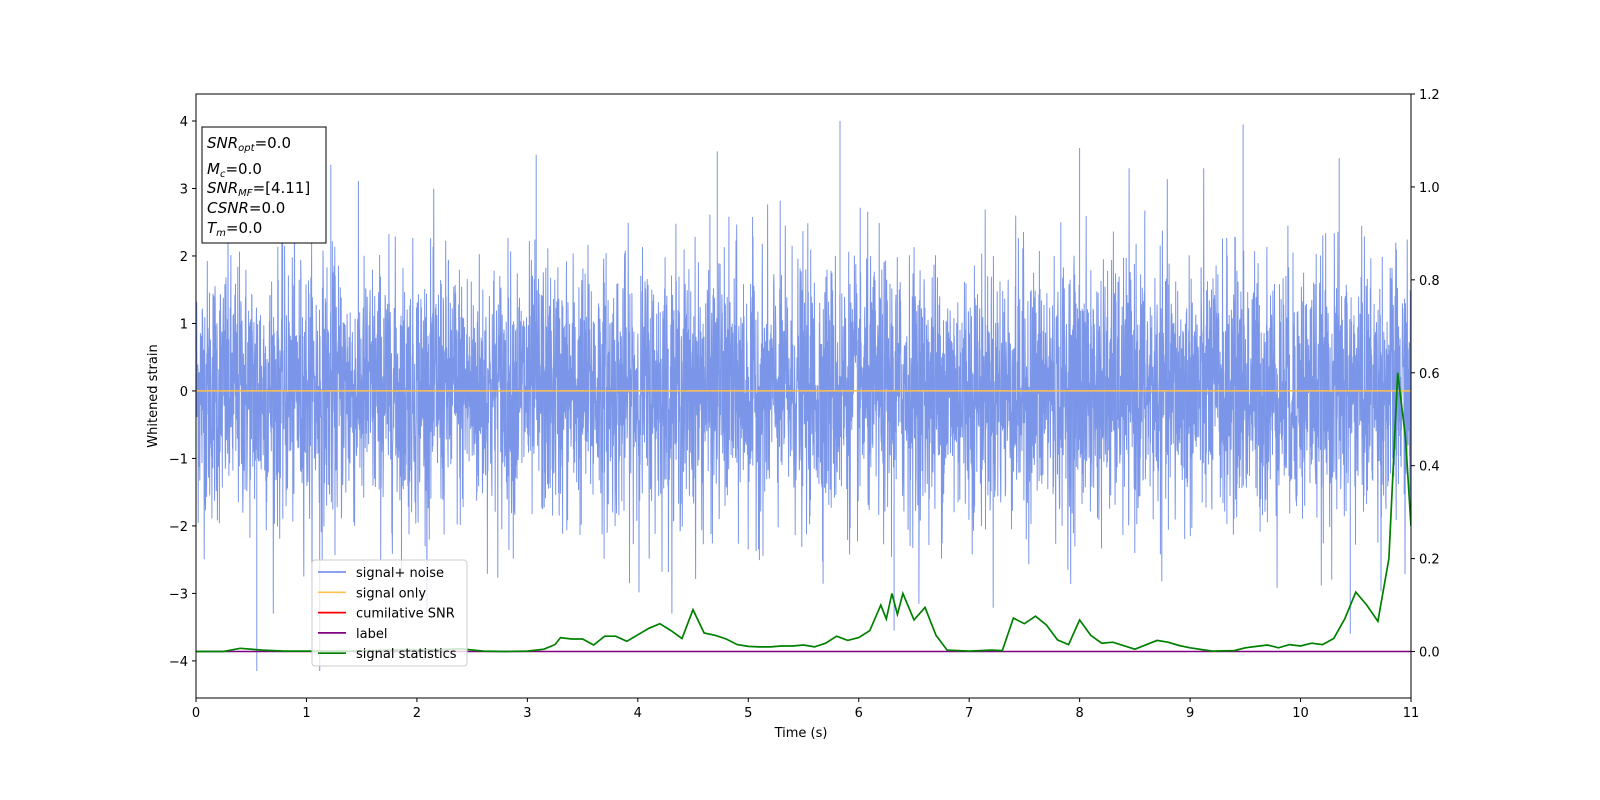  I want to click on info-line: Tm=0.0, so click(234, 229).